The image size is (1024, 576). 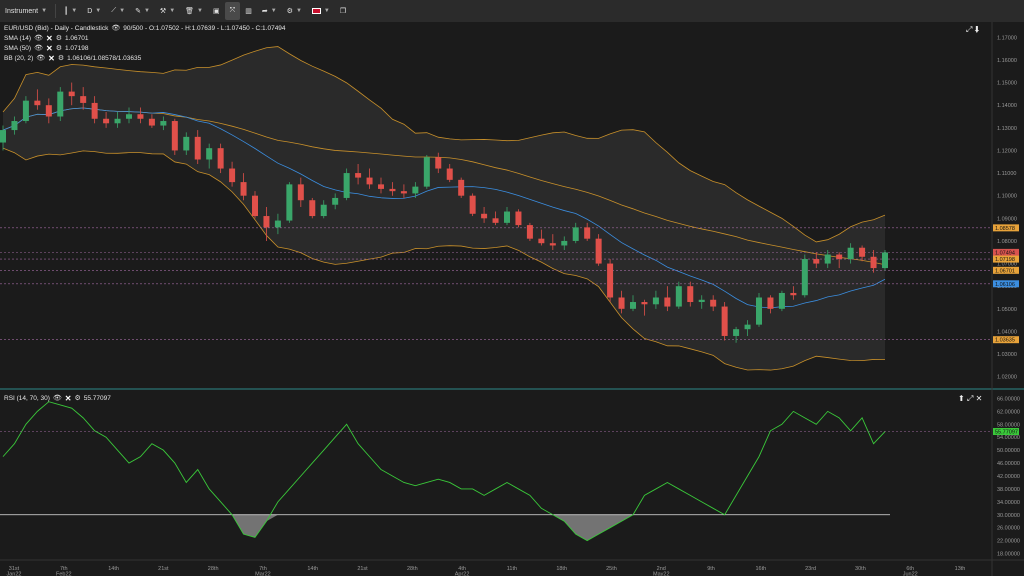 I want to click on timeframe-selector: D ▼, so click(x=94, y=11).